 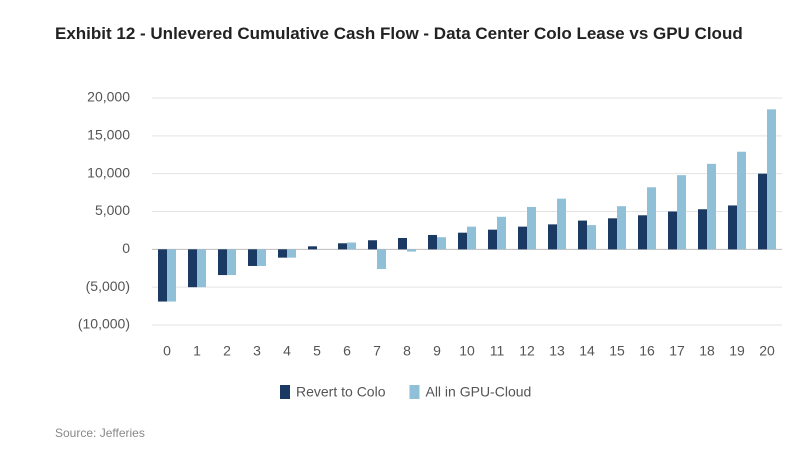 I want to click on x-tick-label: 20, so click(x=767, y=351).